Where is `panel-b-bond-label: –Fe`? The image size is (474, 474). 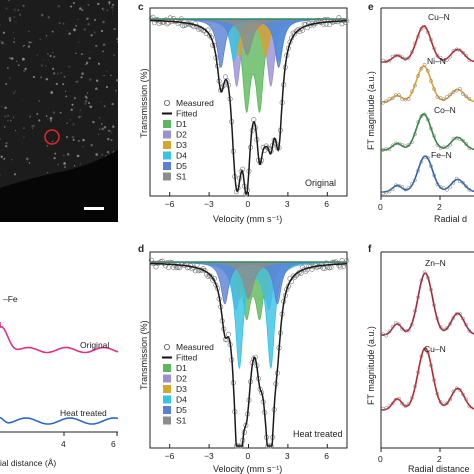
panel-b-bond-label: –Fe is located at coordinates (10, 299).